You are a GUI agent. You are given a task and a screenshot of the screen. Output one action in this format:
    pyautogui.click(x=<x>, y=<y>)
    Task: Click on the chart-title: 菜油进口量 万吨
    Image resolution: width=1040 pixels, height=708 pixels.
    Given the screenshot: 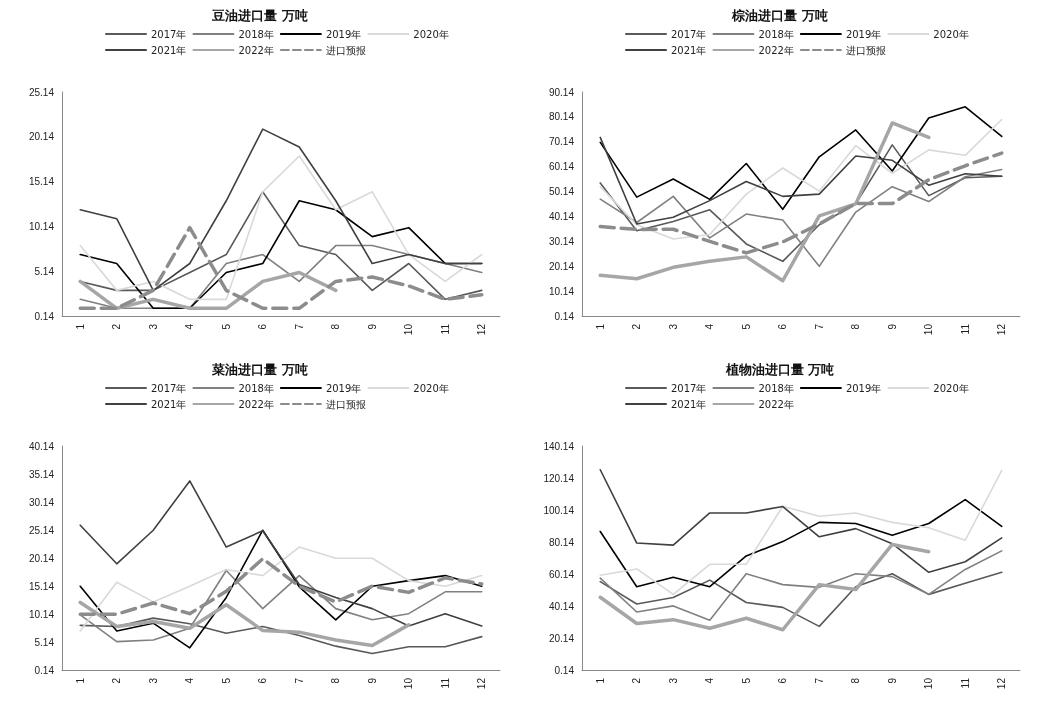 What is the action you would take?
    pyautogui.click(x=259, y=369)
    